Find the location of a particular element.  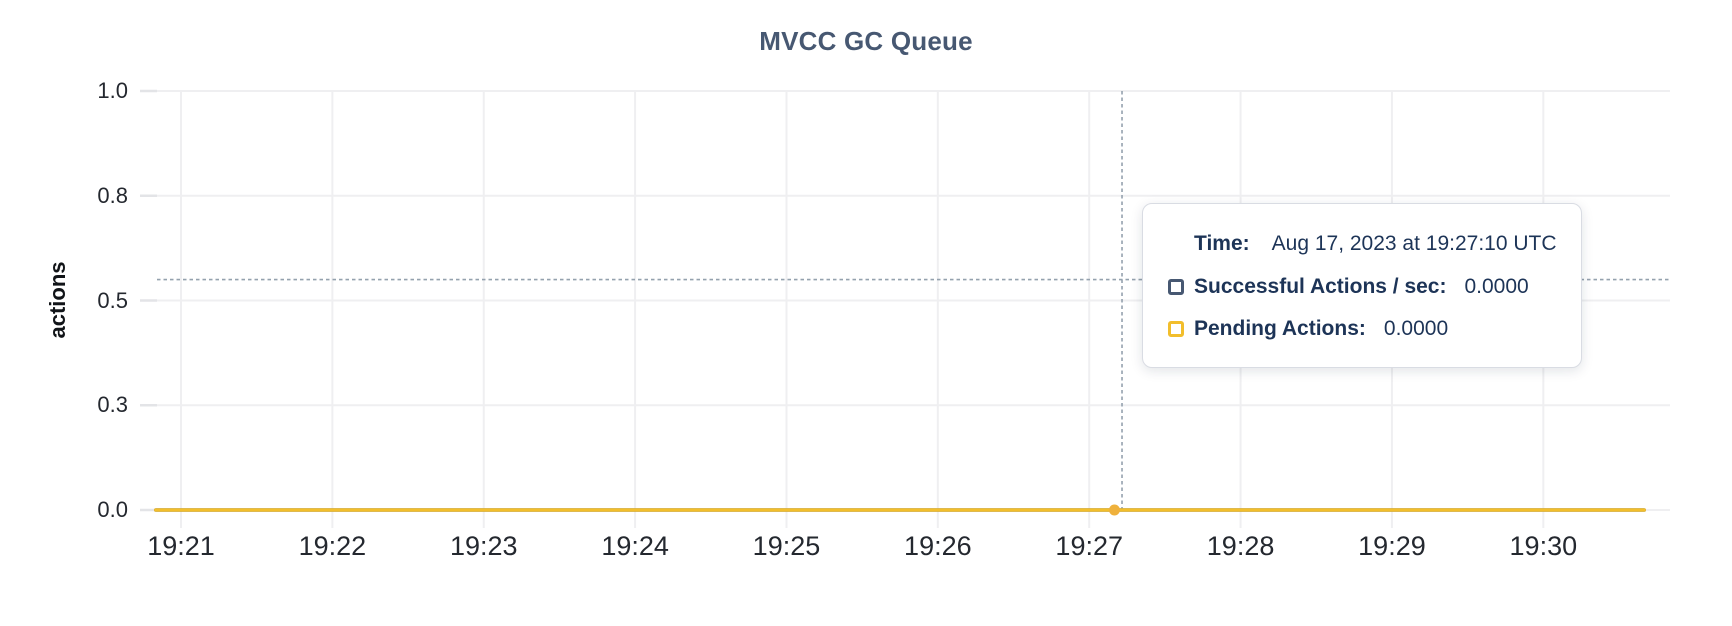

tooltip-series-row: Pending Actions: 0.0000 is located at coordinates (1374, 329).